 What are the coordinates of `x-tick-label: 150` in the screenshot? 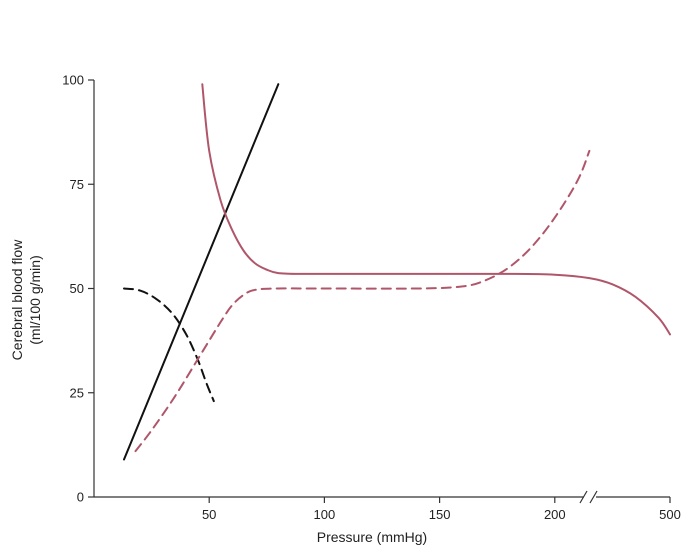 It's located at (440, 514).